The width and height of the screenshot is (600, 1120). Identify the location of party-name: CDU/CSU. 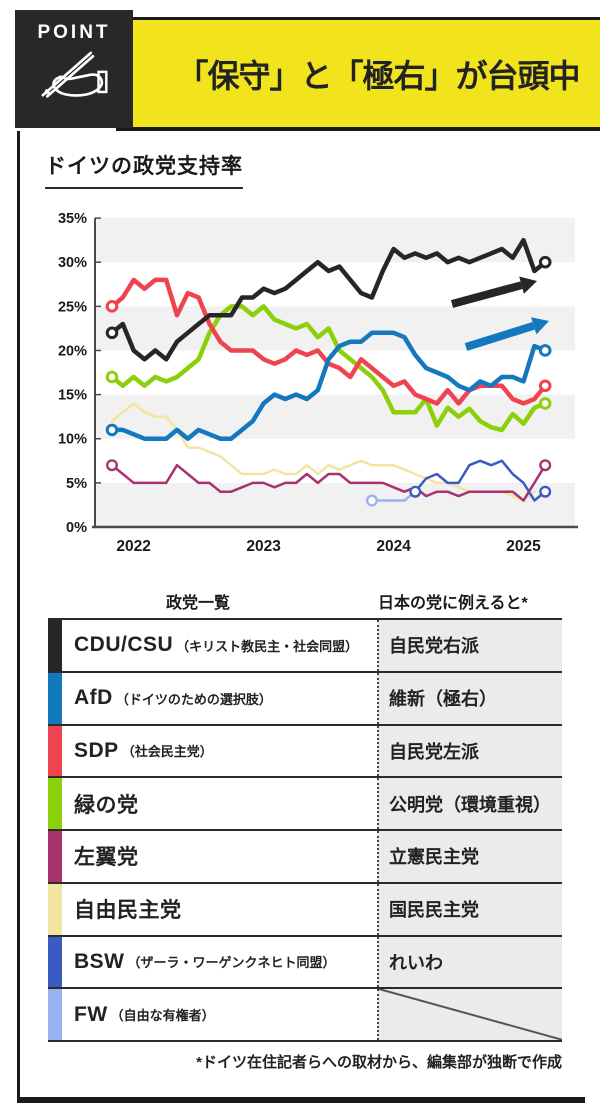
(124, 645).